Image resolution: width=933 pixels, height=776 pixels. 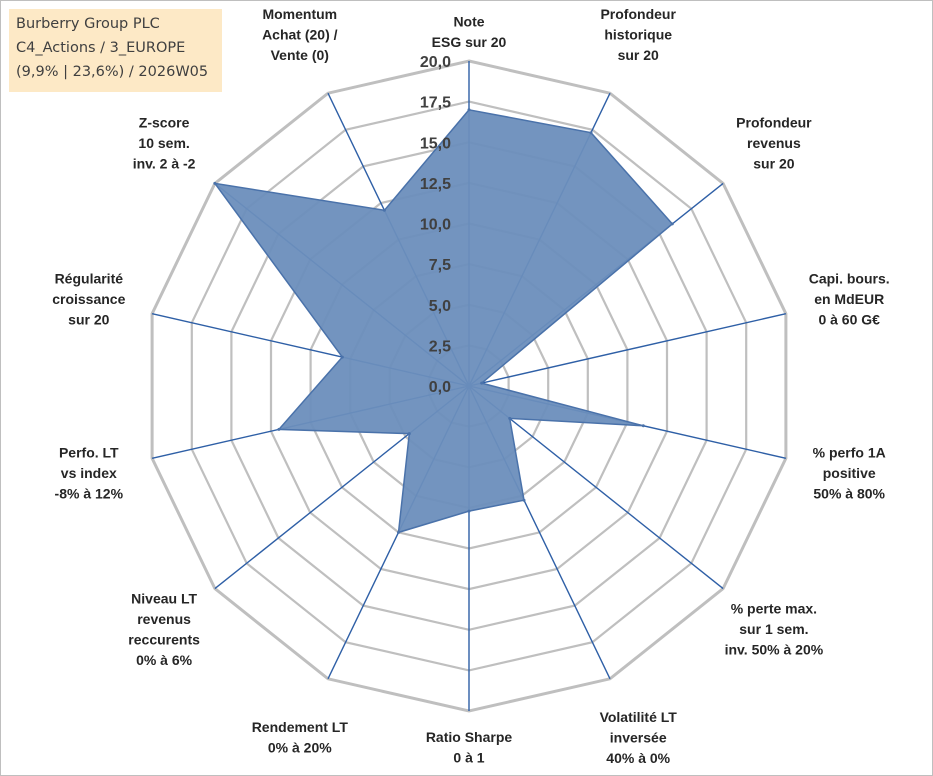 I want to click on axis-label-line: en MdEUR, so click(x=849, y=299).